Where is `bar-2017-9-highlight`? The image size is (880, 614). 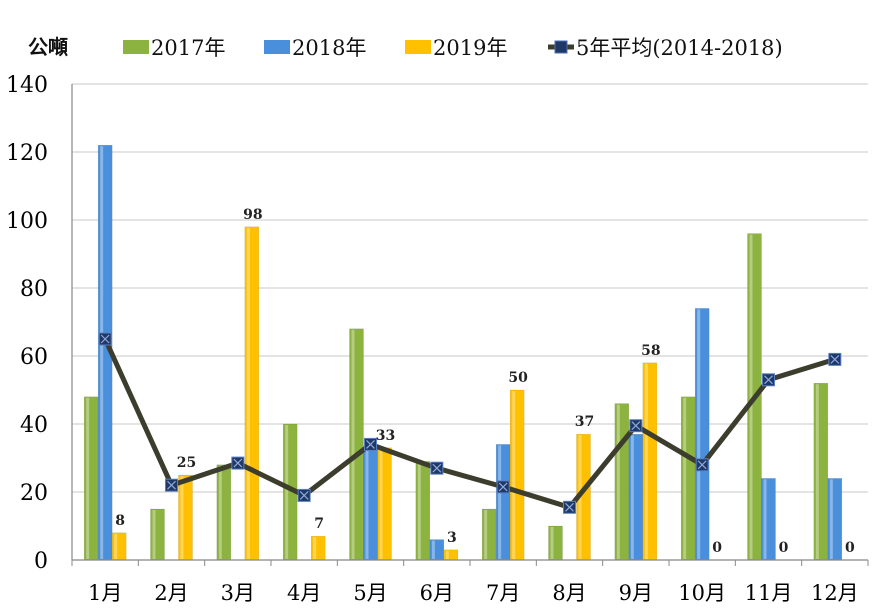
bar-2017-9-highlight is located at coordinates (618, 481).